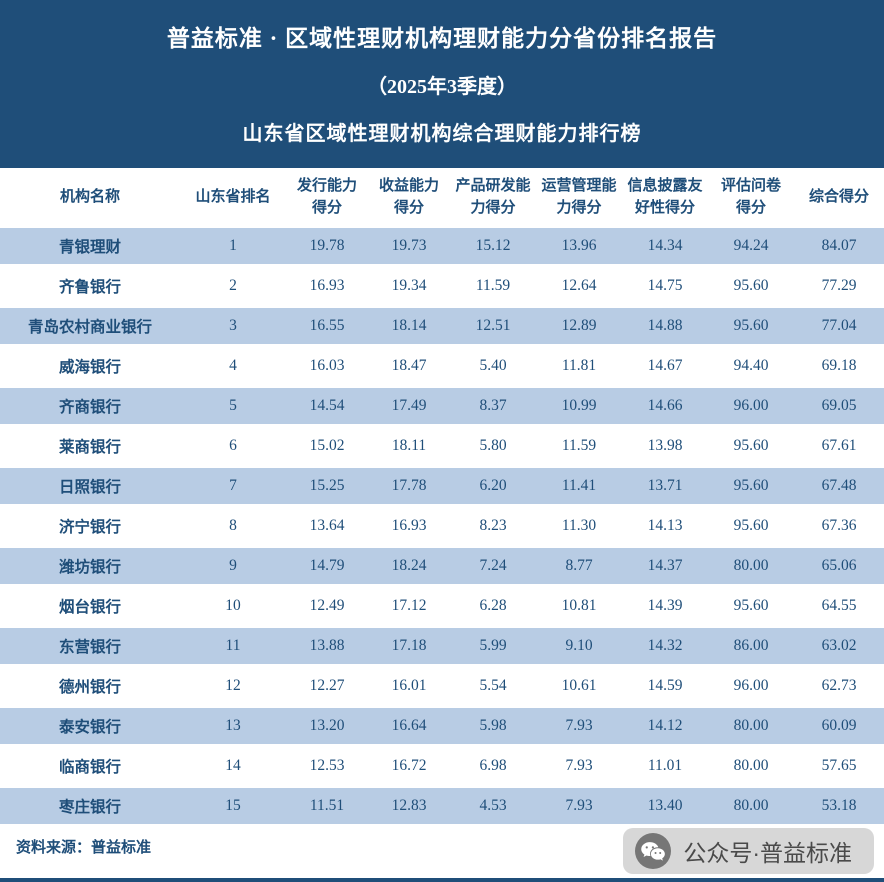 This screenshot has height=882, width=884. I want to click on table-row: 日照银行 7 15.25 17.78 6.20 11.41 13.71 95.60 67.48, so click(442, 486).